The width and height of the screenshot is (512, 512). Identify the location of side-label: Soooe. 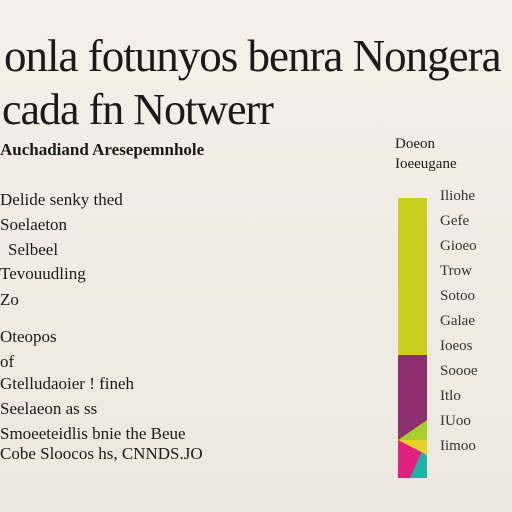
(459, 371).